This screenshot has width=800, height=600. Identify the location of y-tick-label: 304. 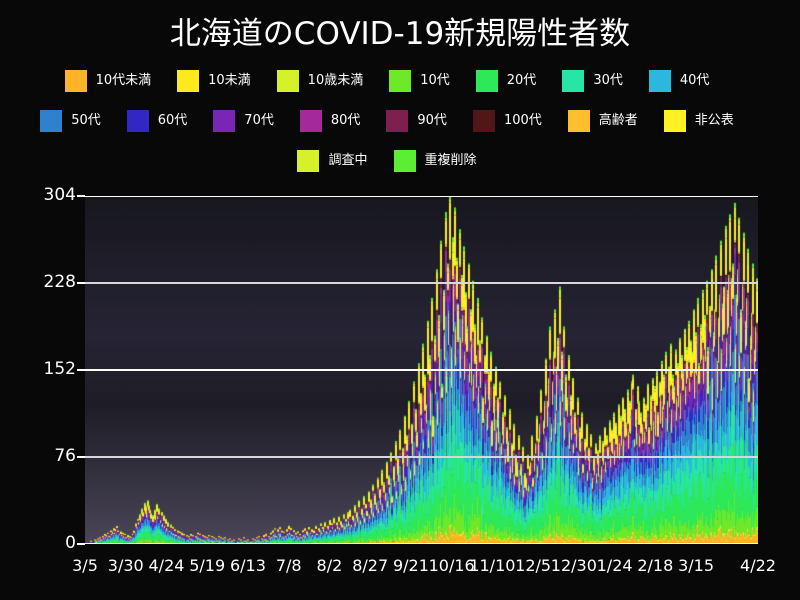
(59, 195).